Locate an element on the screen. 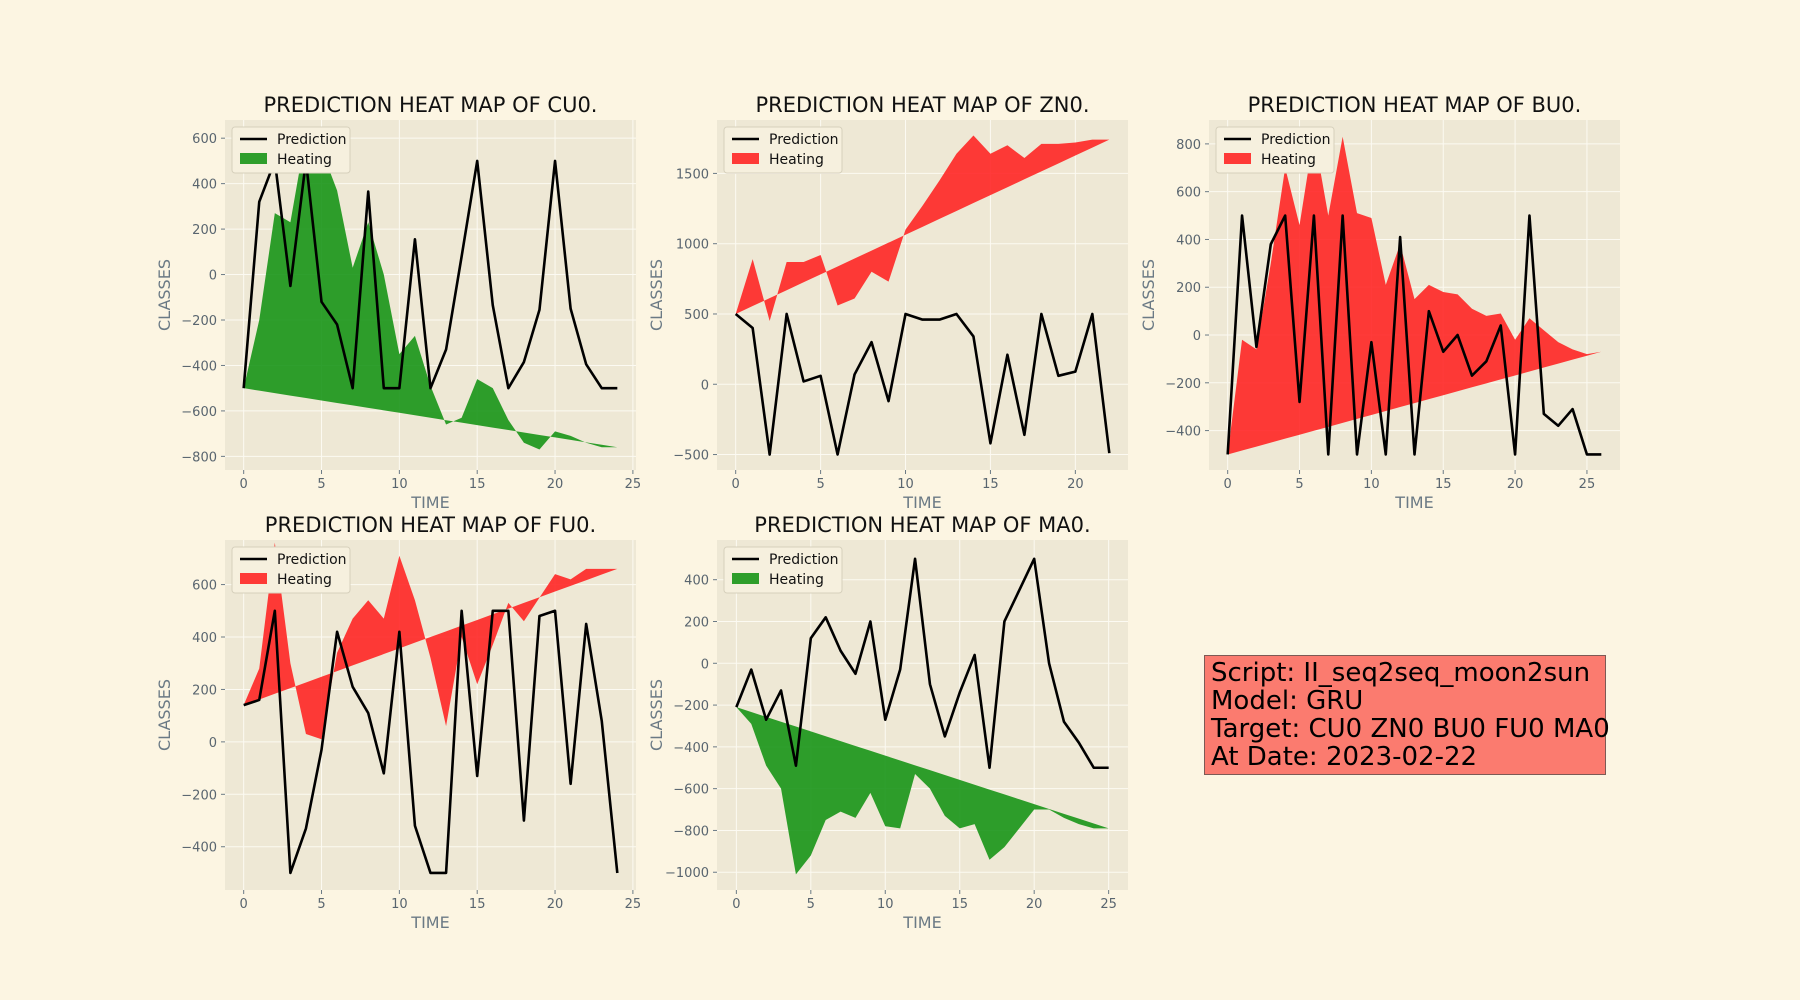  info-date: At Date: 2023-02-22 is located at coordinates (1344, 757).